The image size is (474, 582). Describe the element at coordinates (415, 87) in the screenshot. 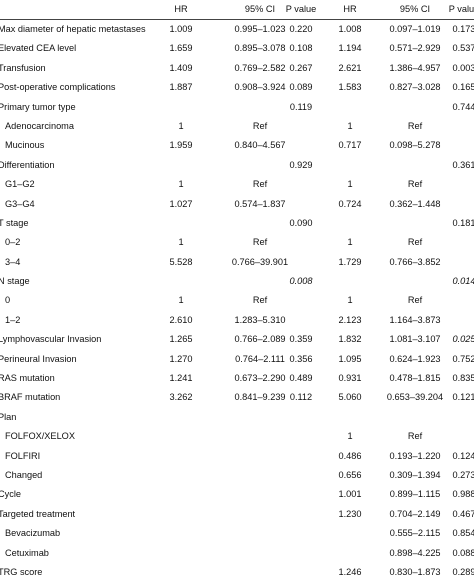

I see `cell-ci-multivariate: 0.827–3.028` at that location.